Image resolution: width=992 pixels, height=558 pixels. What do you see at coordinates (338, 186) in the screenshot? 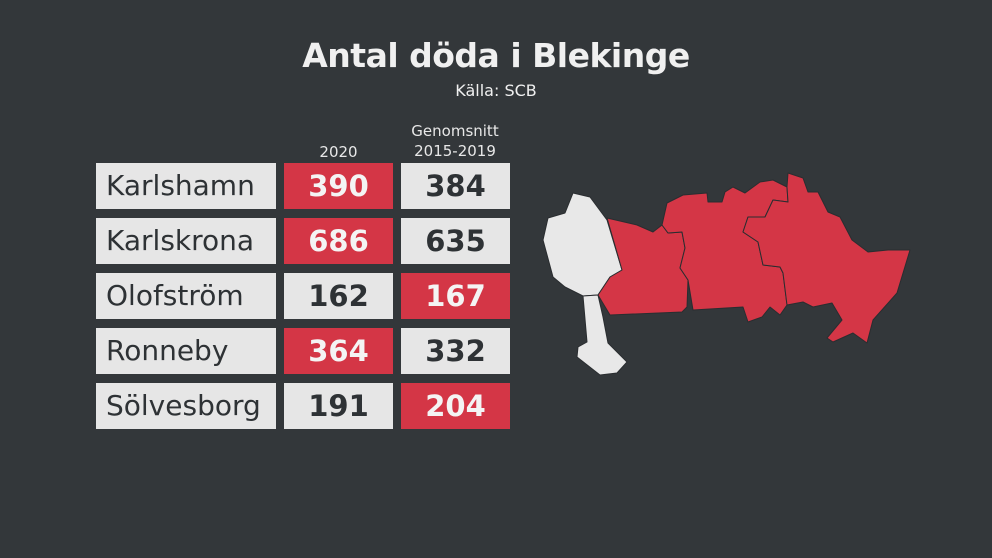
I see `value-2020: 390` at bounding box center [338, 186].